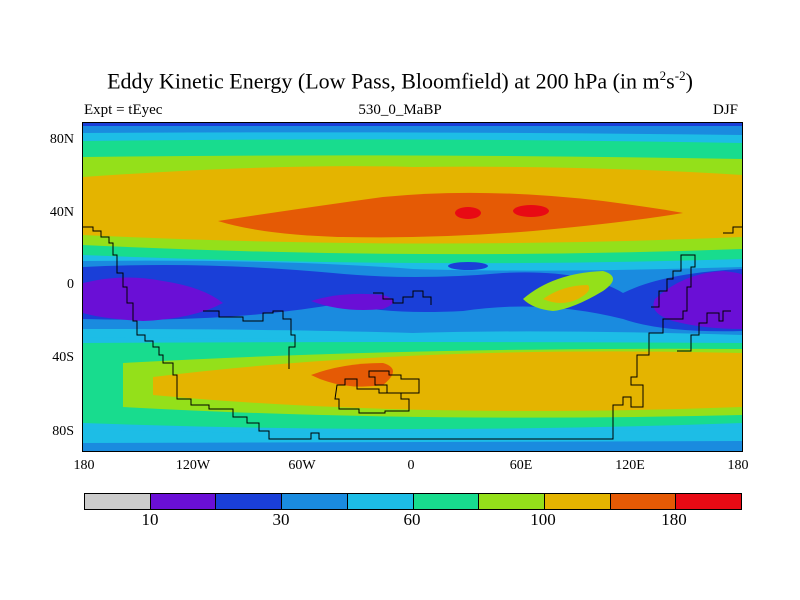  What do you see at coordinates (61, 212) in the screenshot?
I see `y-tick-label-40n: 40N` at bounding box center [61, 212].